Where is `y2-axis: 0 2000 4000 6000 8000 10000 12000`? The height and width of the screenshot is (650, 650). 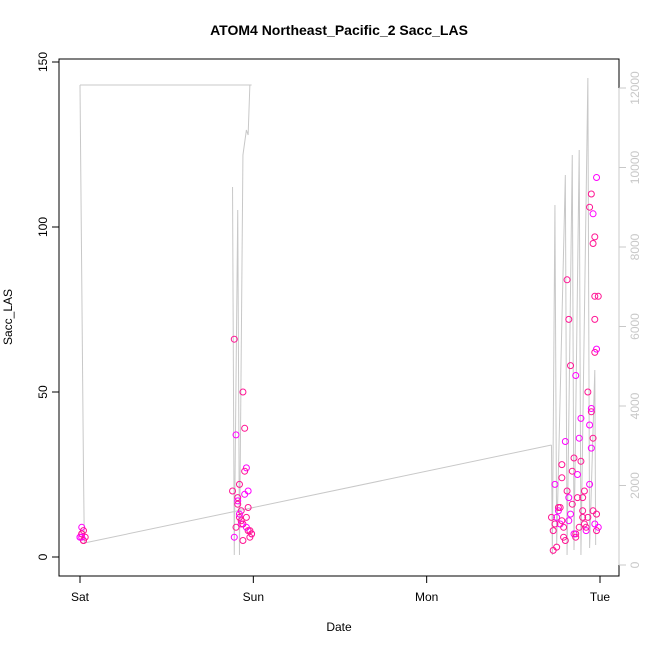 y2-axis: 0 2000 4000 6000 8000 10000 12000 is located at coordinates (630, 319).